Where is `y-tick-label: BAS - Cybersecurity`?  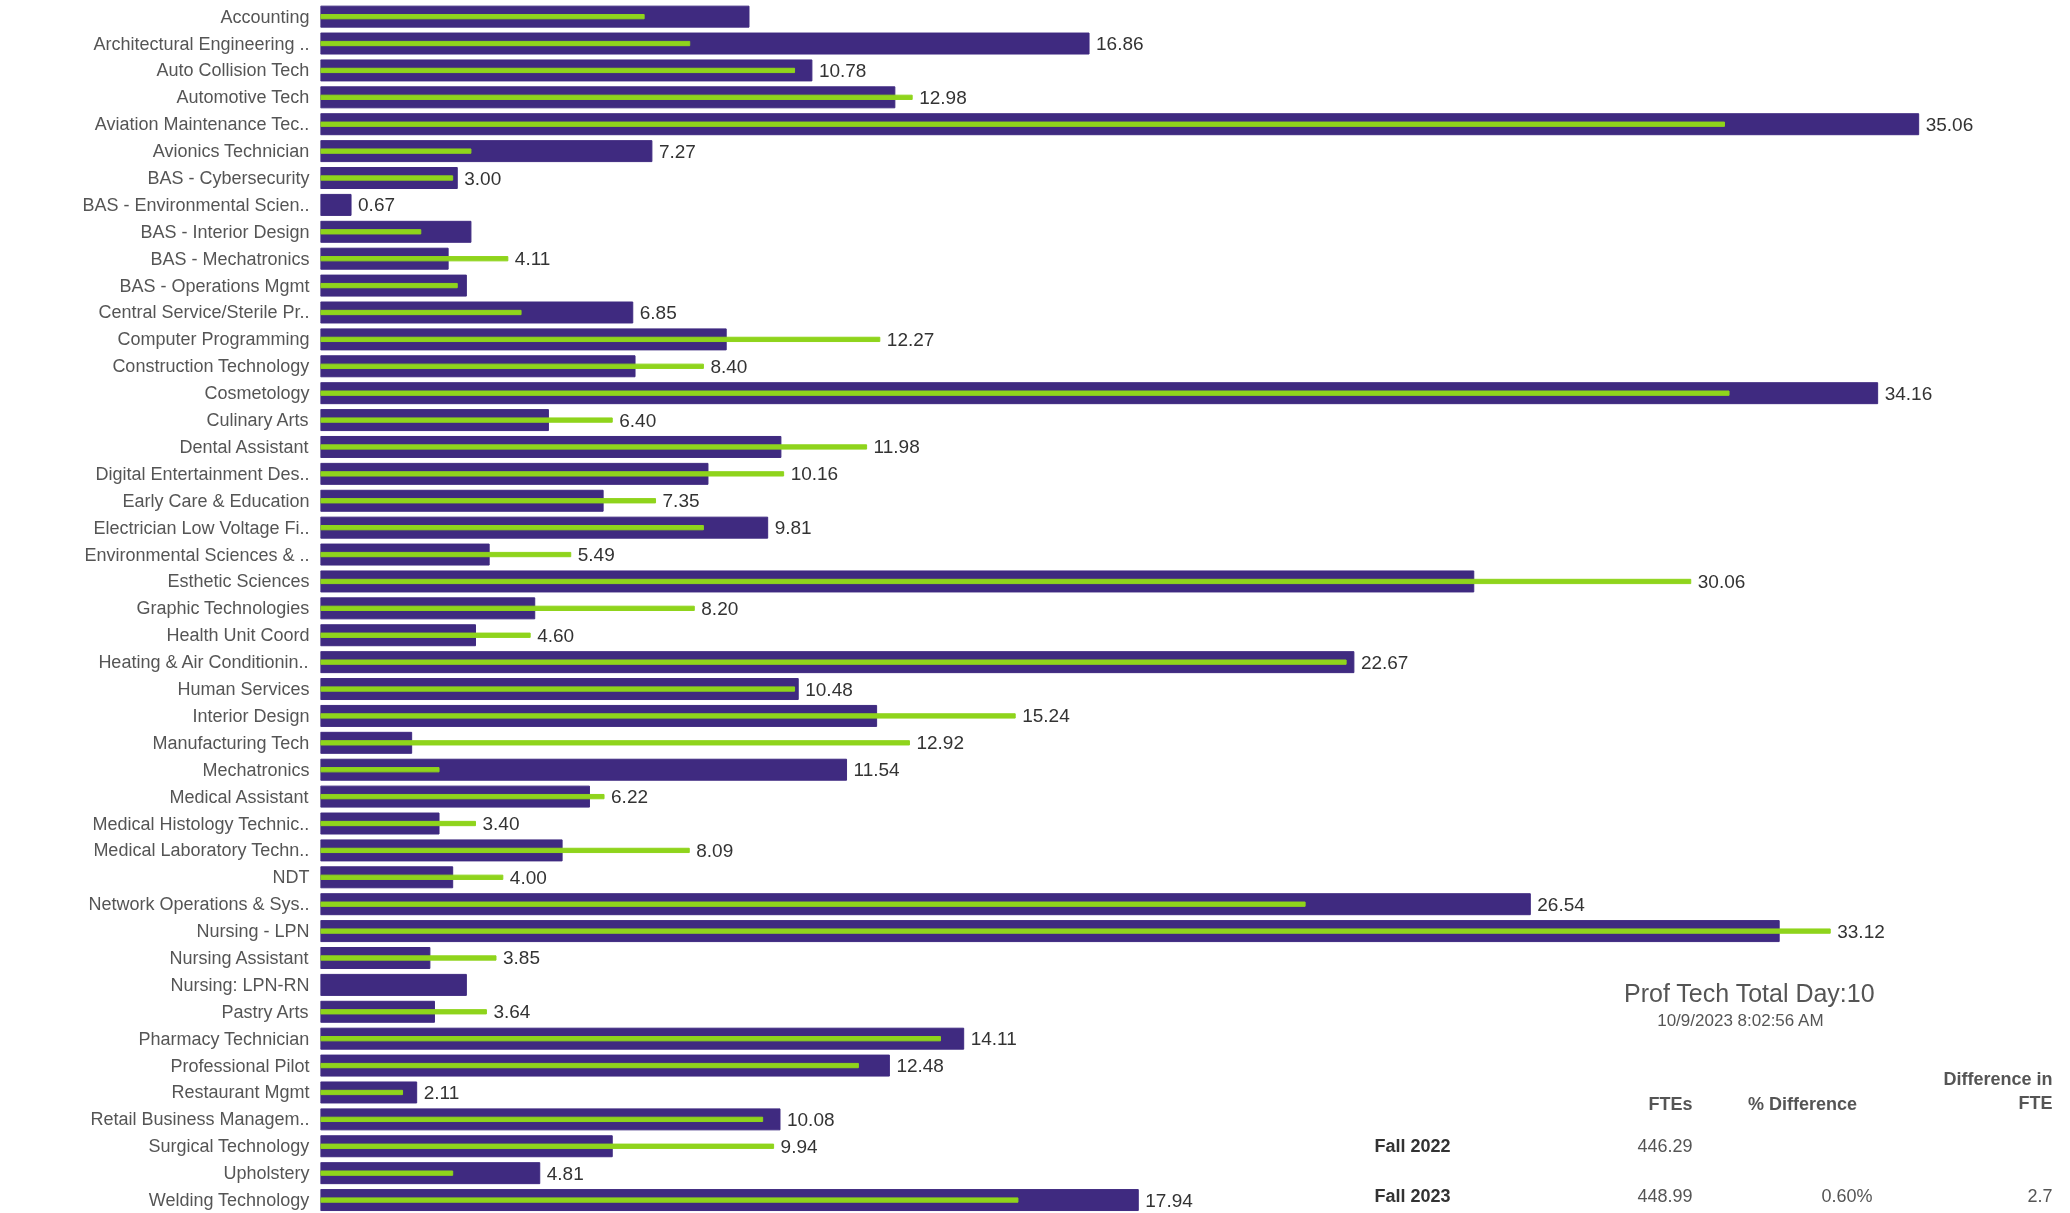
y-tick-label: BAS - Cybersecurity is located at coordinates (228, 178).